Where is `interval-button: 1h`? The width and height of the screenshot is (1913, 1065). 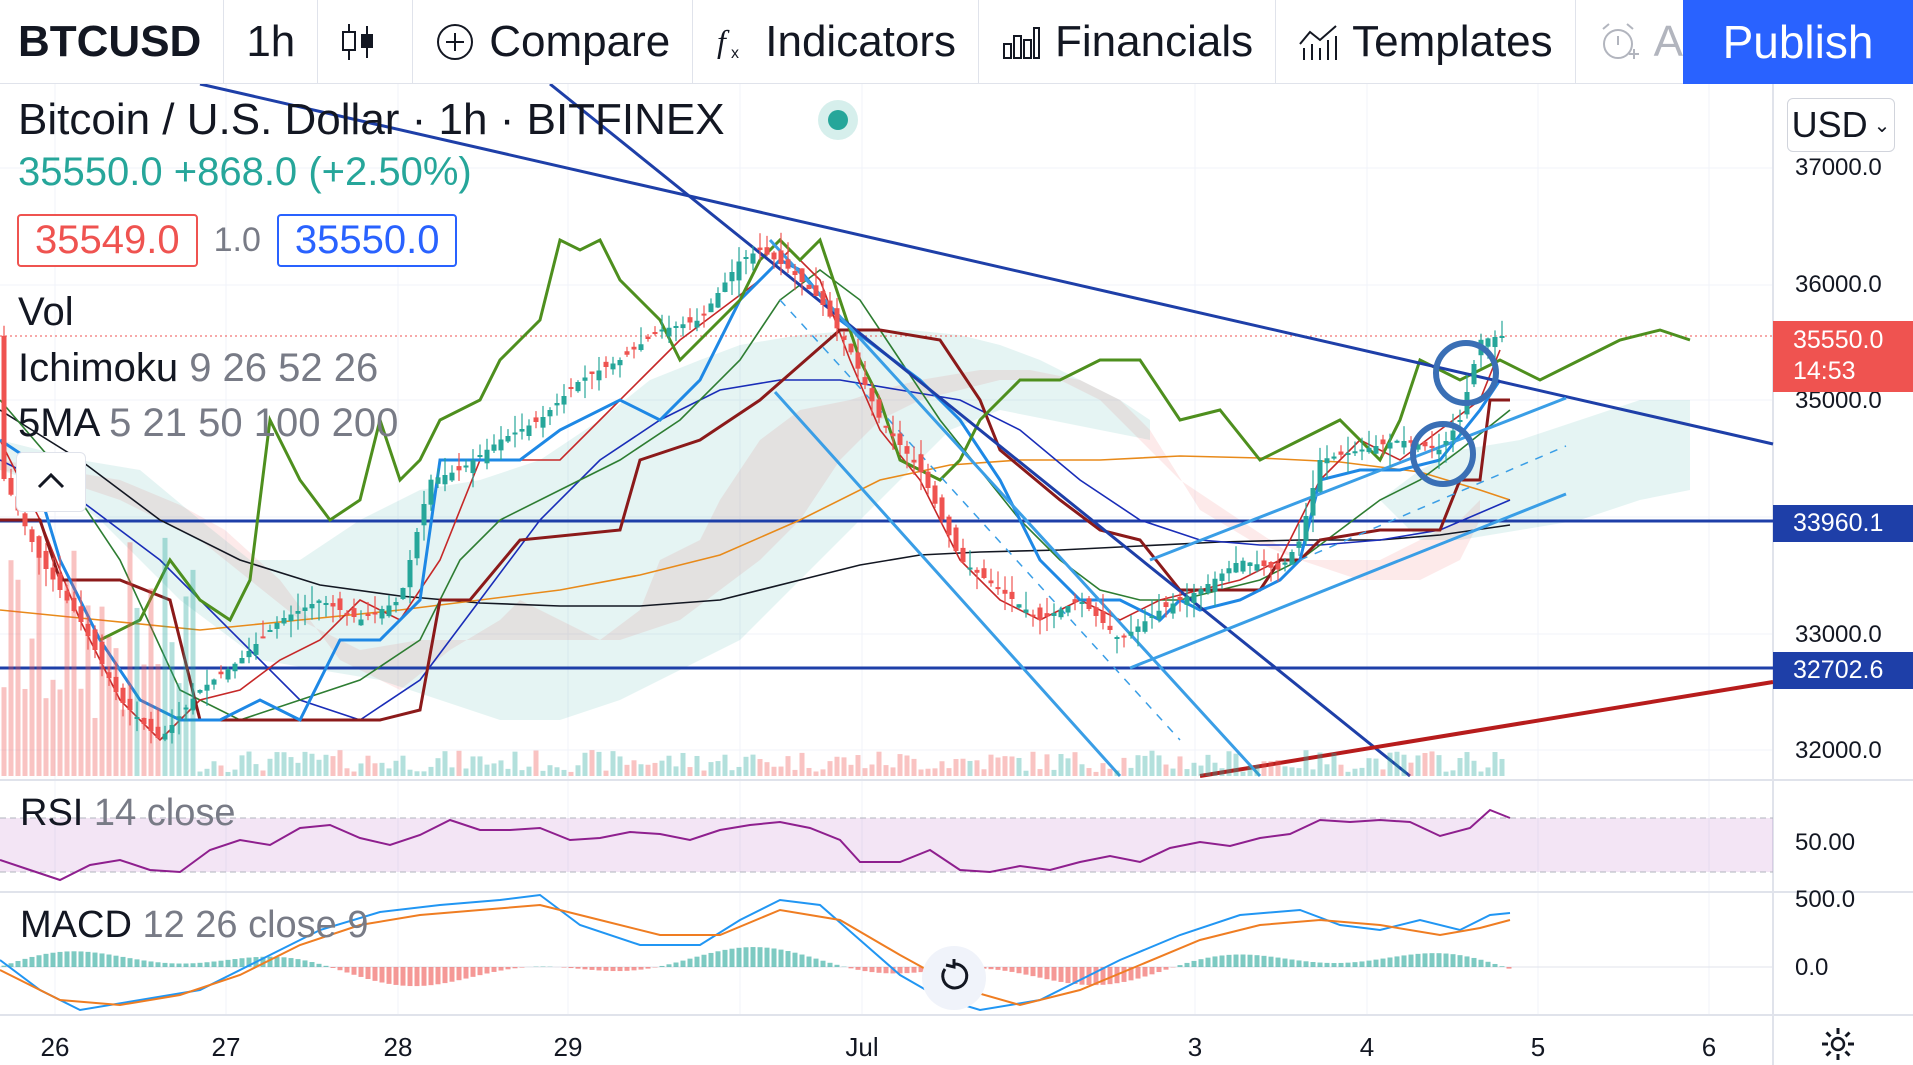
interval-button: 1h is located at coordinates (271, 42).